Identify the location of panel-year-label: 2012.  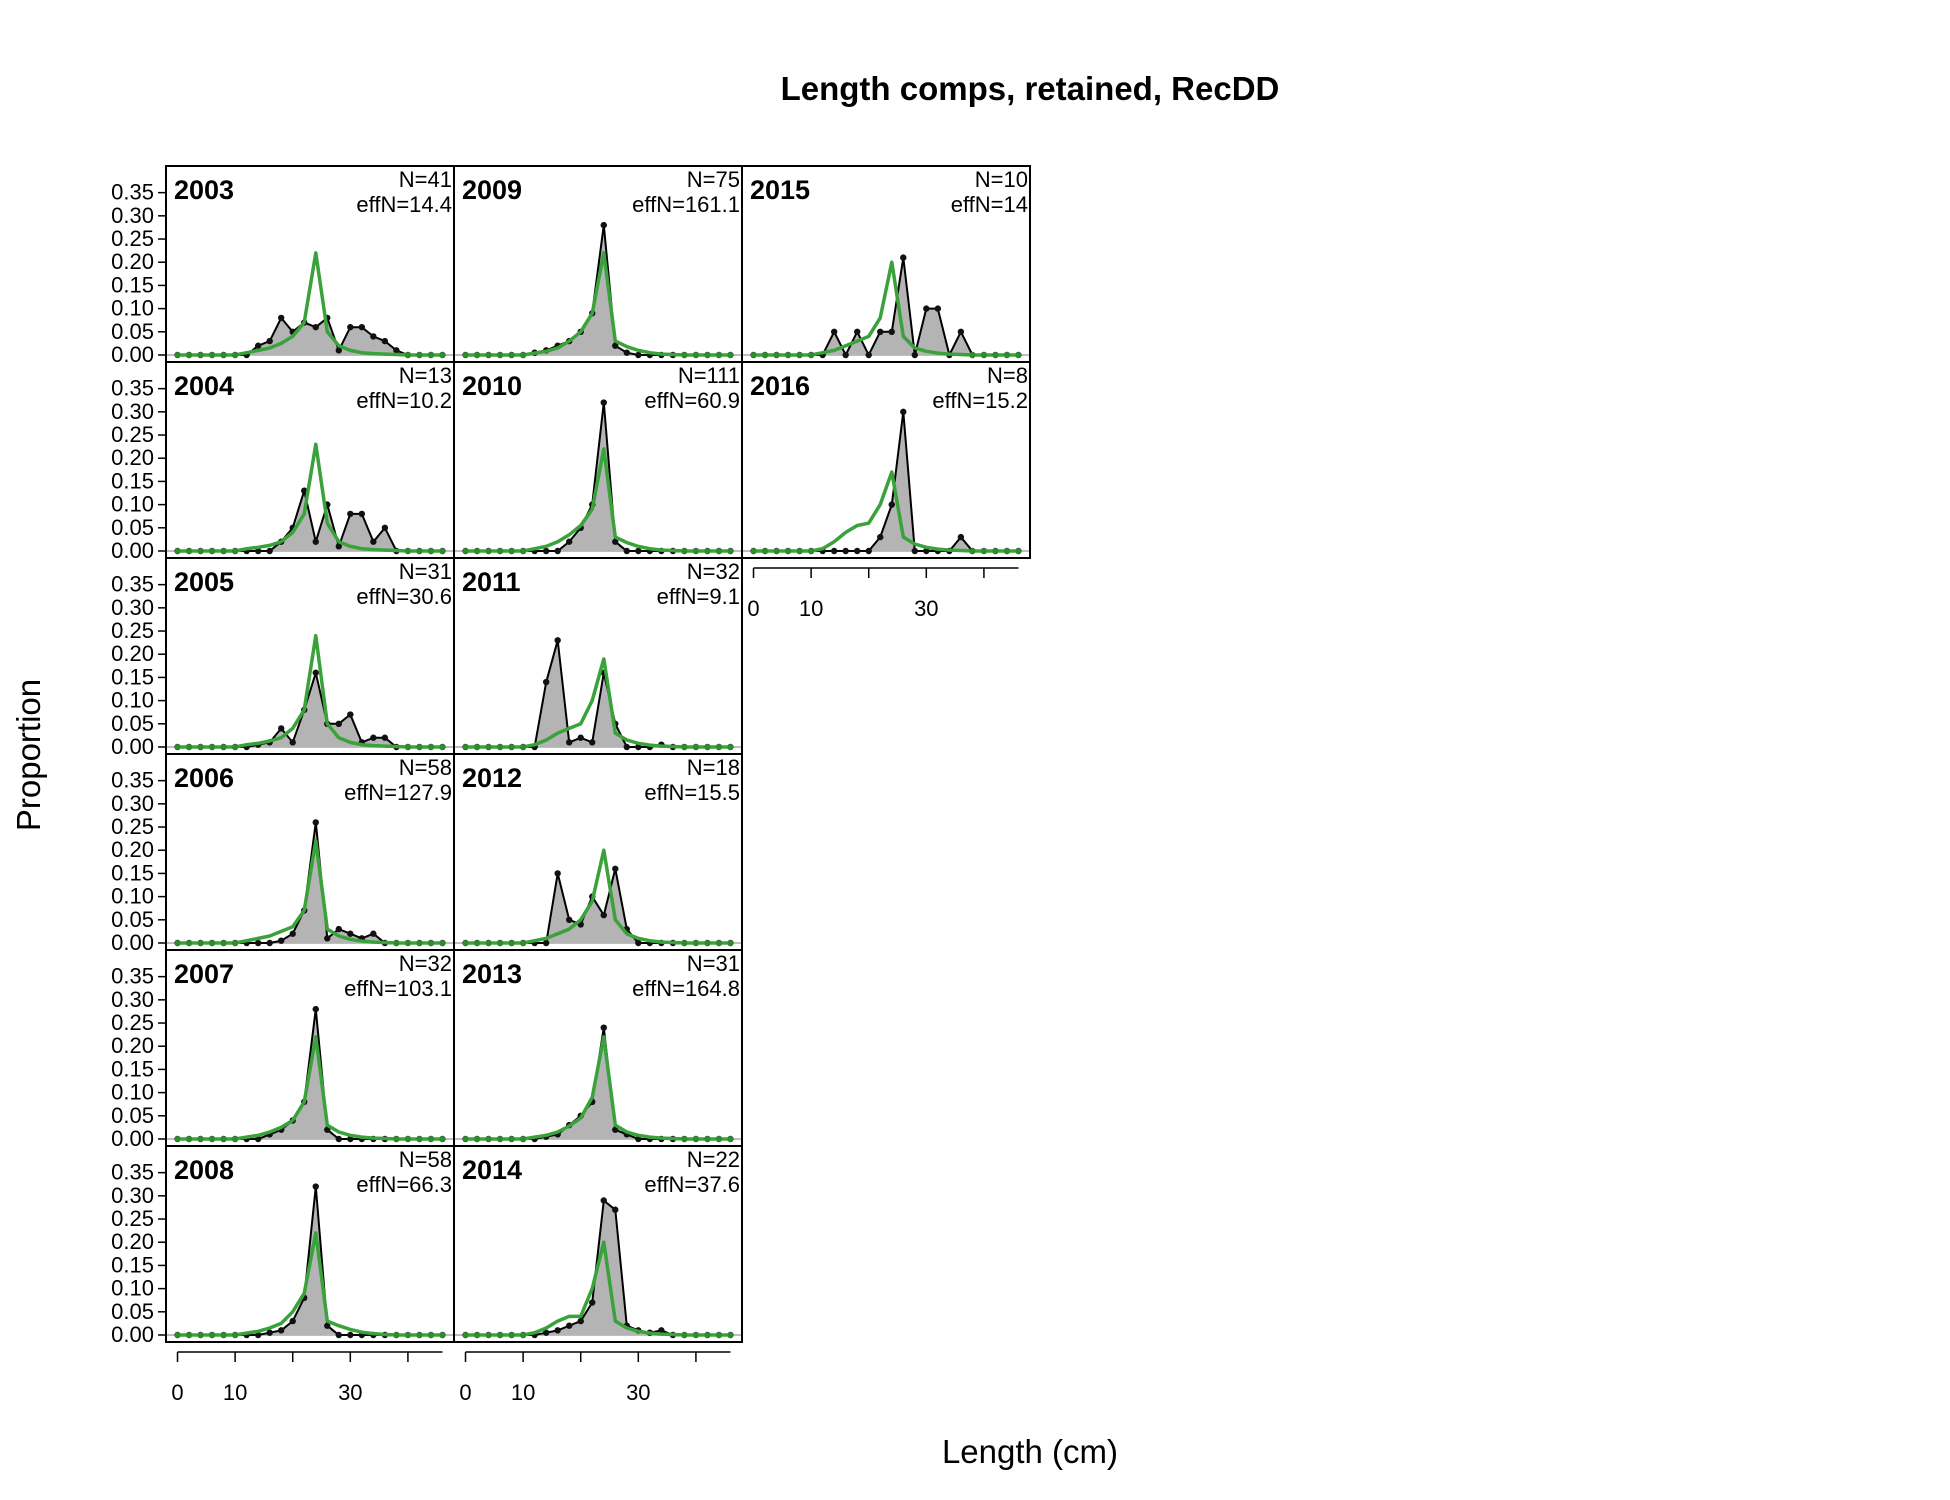
(492, 778).